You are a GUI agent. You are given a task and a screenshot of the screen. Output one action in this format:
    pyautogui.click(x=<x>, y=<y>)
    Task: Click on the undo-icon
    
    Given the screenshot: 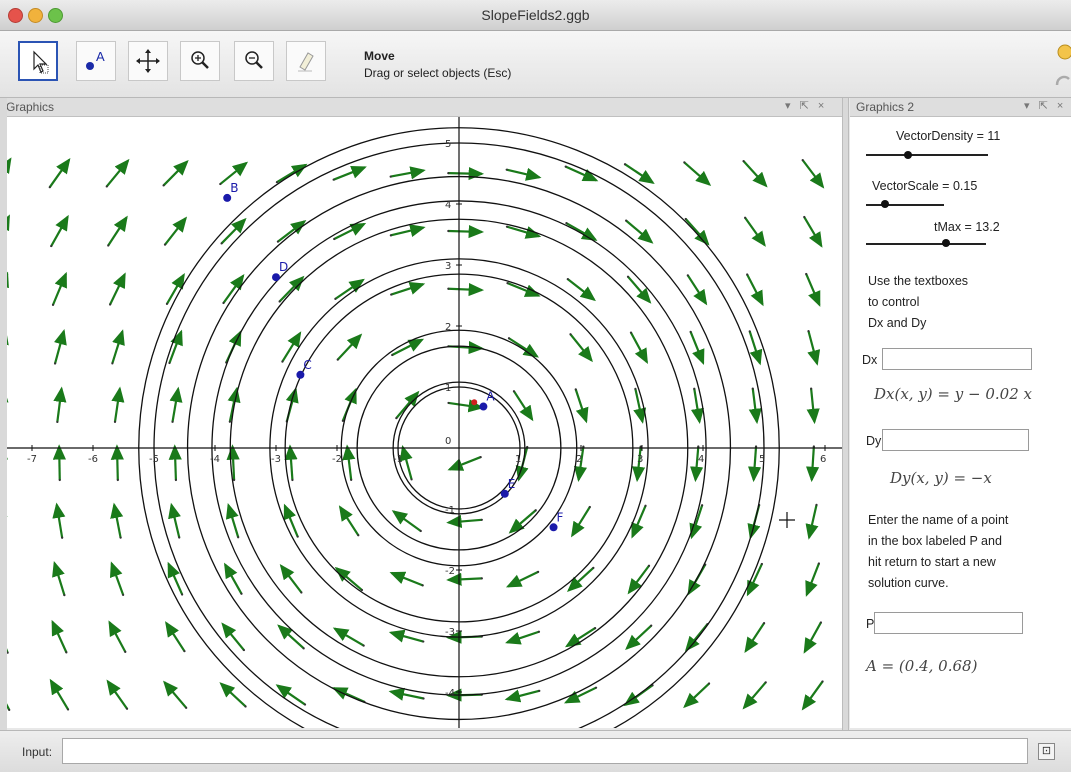 What is the action you would take?
    pyautogui.click(x=1062, y=52)
    